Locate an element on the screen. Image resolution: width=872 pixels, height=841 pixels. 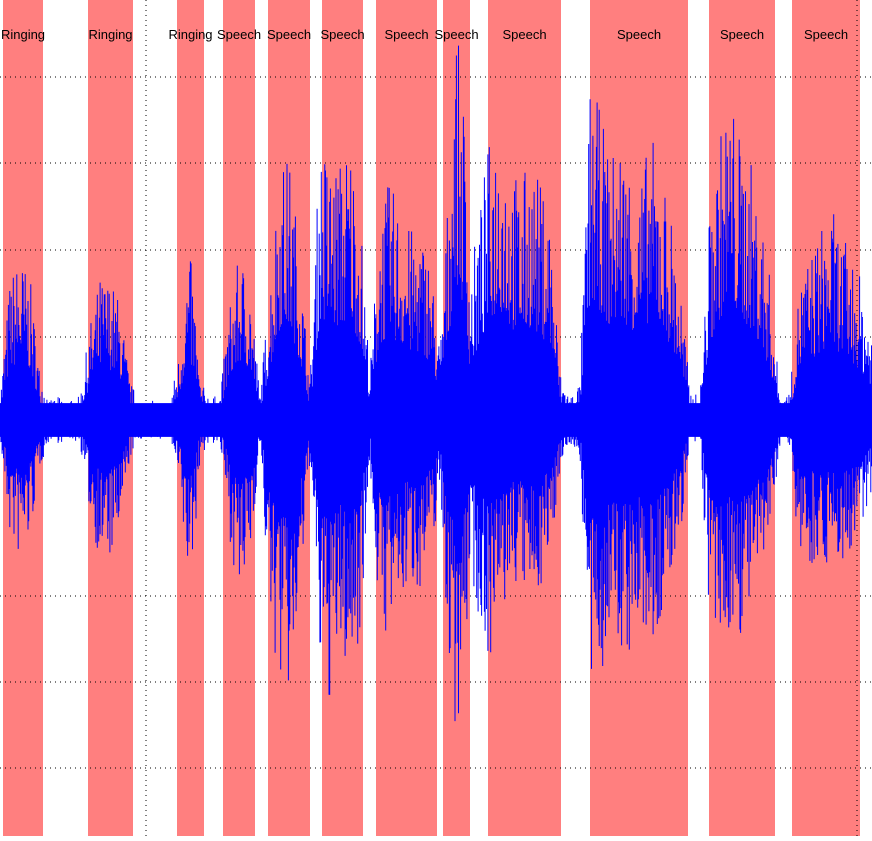
waveform-baseline-band is located at coordinates (436, 420).